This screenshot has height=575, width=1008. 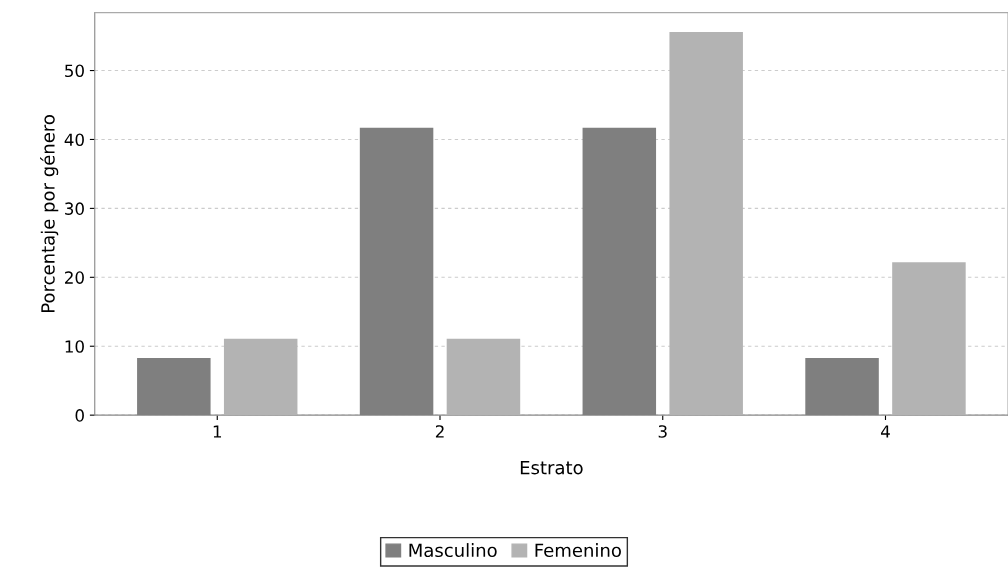 What do you see at coordinates (551, 468) in the screenshot?
I see `x-axis-title: Estrato` at bounding box center [551, 468].